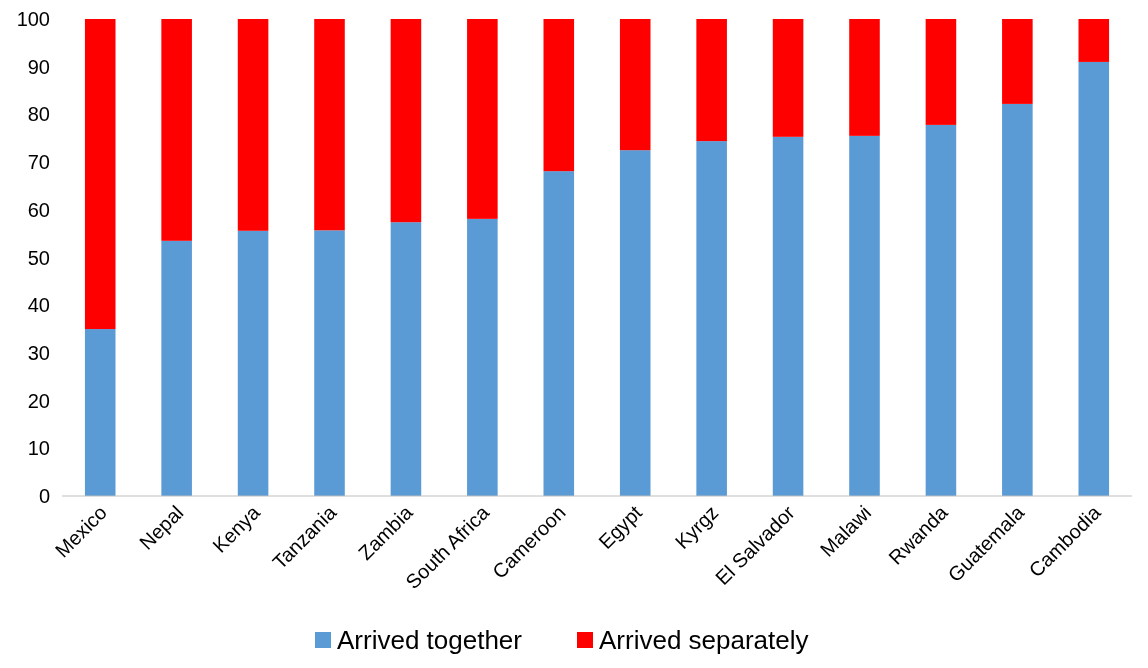  I want to click on y-tick-label: 20, so click(38, 400).